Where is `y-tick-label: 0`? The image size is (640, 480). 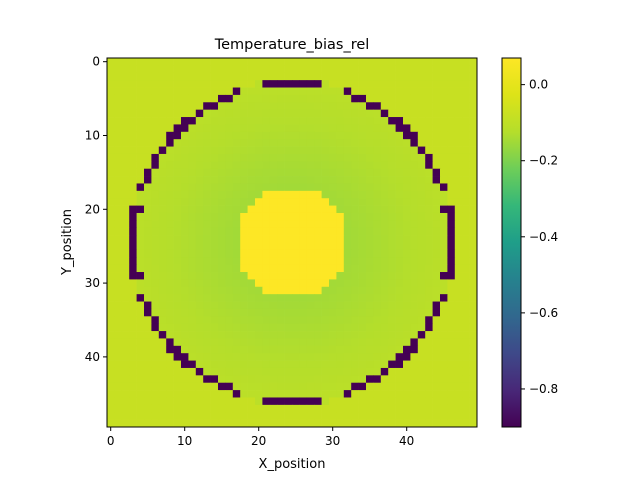
y-tick-label: 0 is located at coordinates (96, 62).